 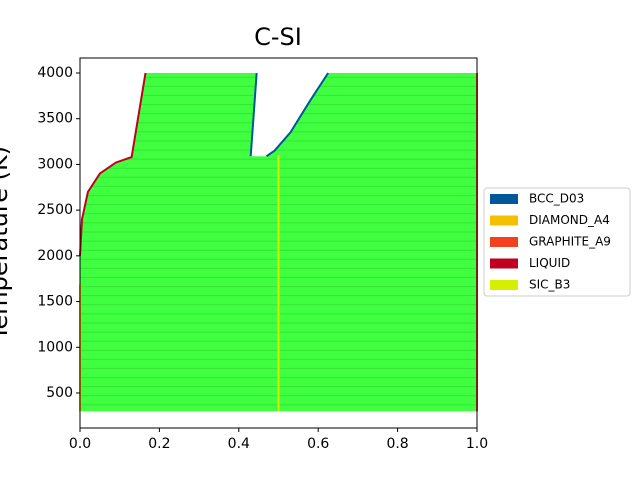 I want to click on x-tick-label: 0.4, so click(x=239, y=444).